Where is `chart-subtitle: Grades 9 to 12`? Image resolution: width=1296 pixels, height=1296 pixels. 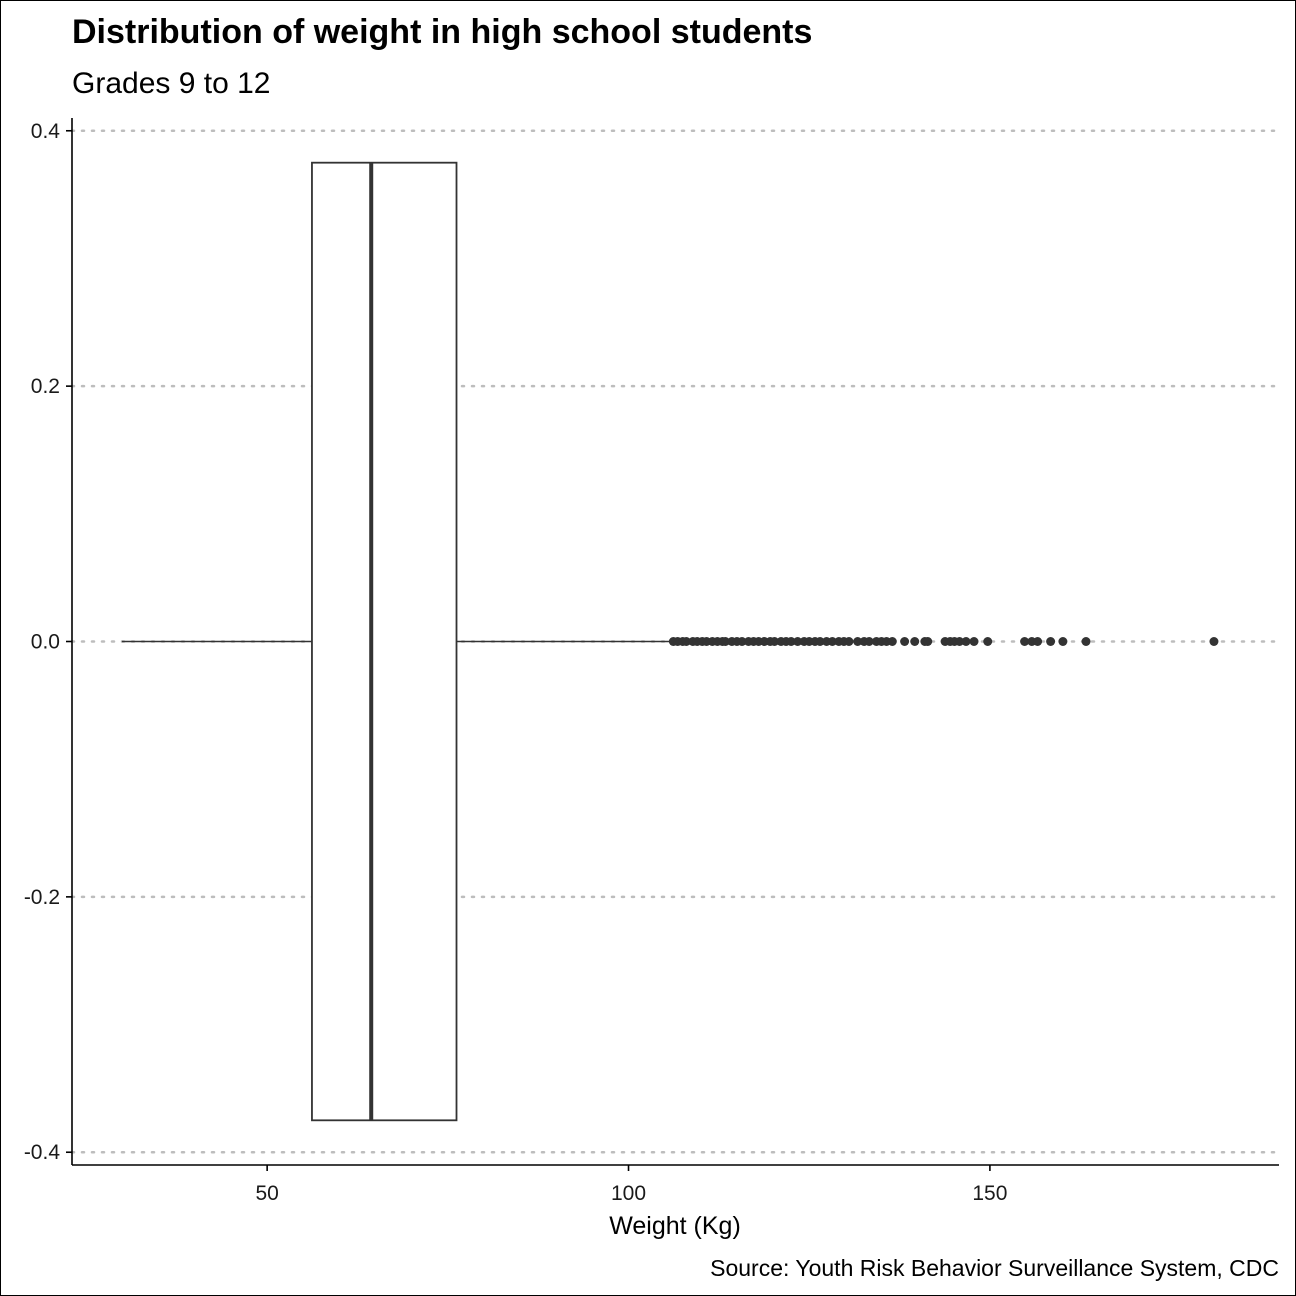
chart-subtitle: Grades 9 to 12 is located at coordinates (171, 83).